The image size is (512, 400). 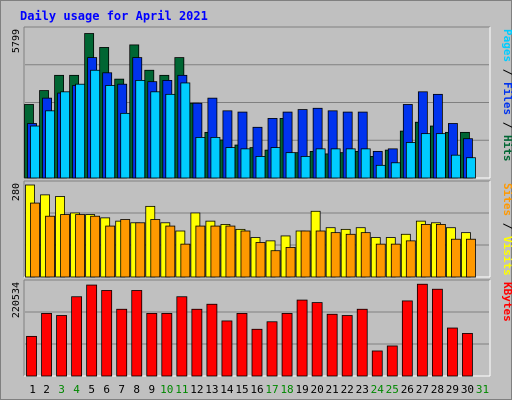 What do you see at coordinates (241, 389) in the screenshot?
I see `day-label-15: 15` at bounding box center [241, 389].